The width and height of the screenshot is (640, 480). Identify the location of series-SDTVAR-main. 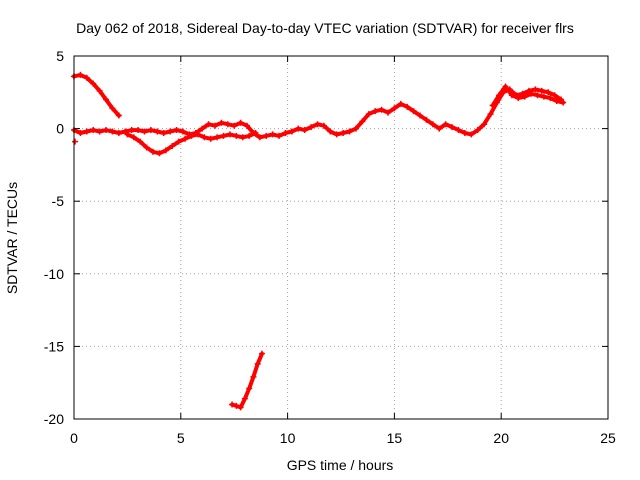
(318, 113).